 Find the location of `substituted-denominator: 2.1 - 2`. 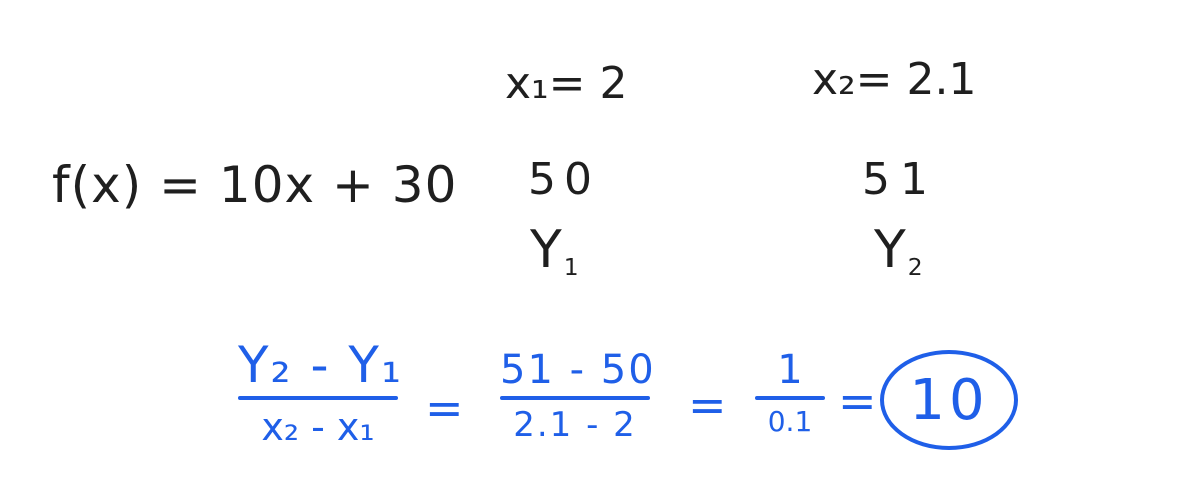

substituted-denominator: 2.1 - 2 is located at coordinates (575, 425).